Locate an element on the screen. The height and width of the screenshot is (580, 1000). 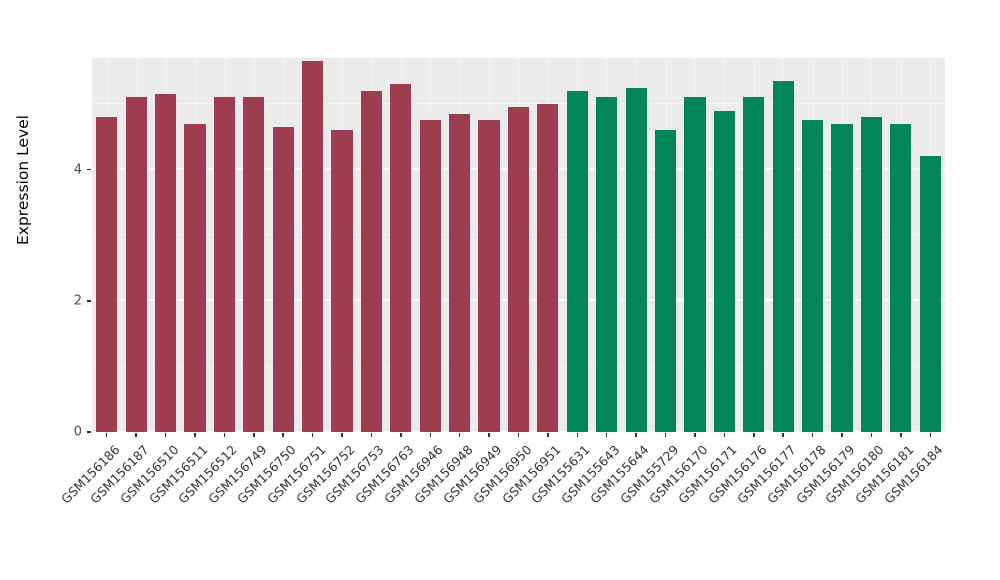
gridline-minor is located at coordinates (518, 103).